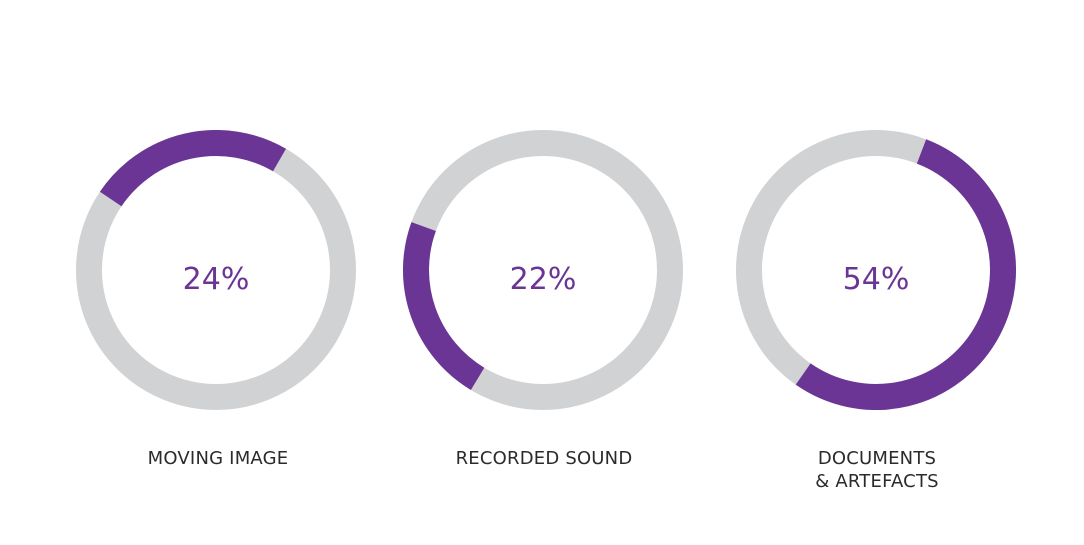 The image size is (1084, 545). I want to click on percent-value: 22%, so click(543, 279).